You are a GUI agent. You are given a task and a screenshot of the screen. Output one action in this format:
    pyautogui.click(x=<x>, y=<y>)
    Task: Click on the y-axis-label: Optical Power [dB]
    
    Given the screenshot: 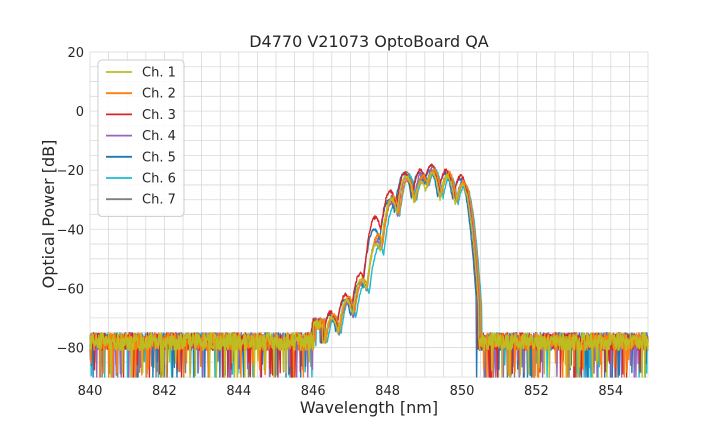 What is the action you would take?
    pyautogui.click(x=48, y=214)
    